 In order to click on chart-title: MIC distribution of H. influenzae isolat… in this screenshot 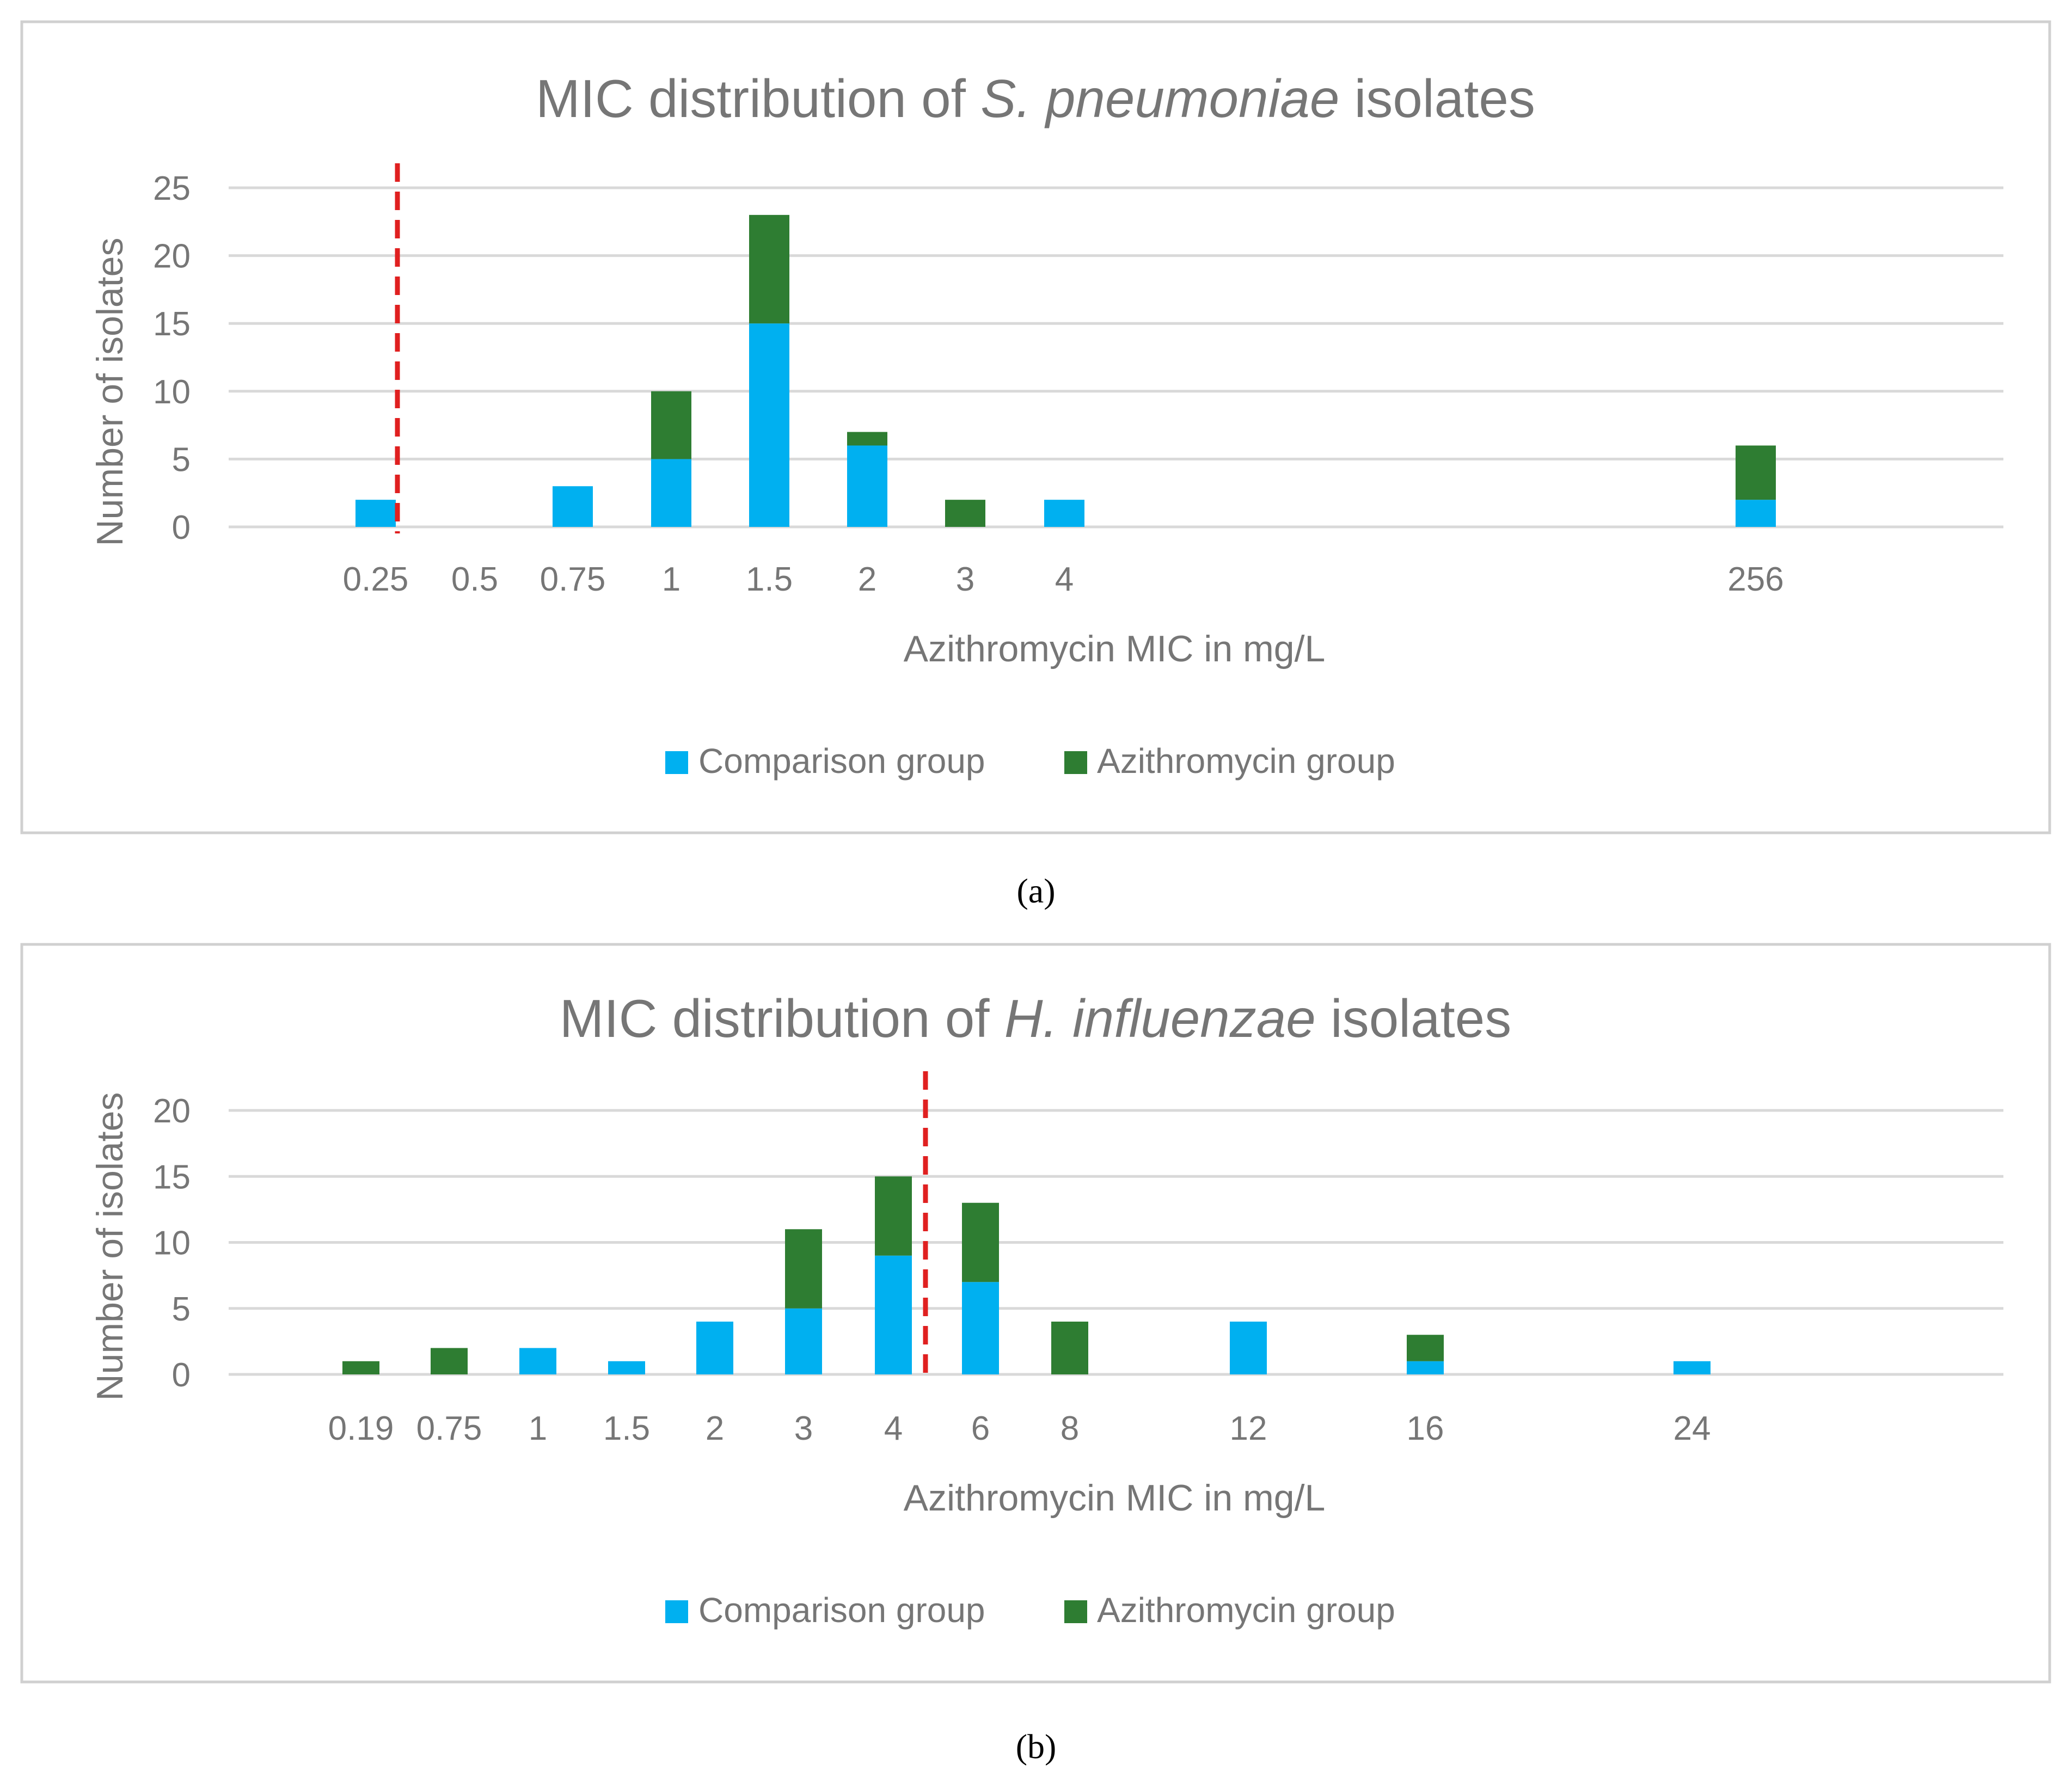, I will do `click(1036, 1018)`.